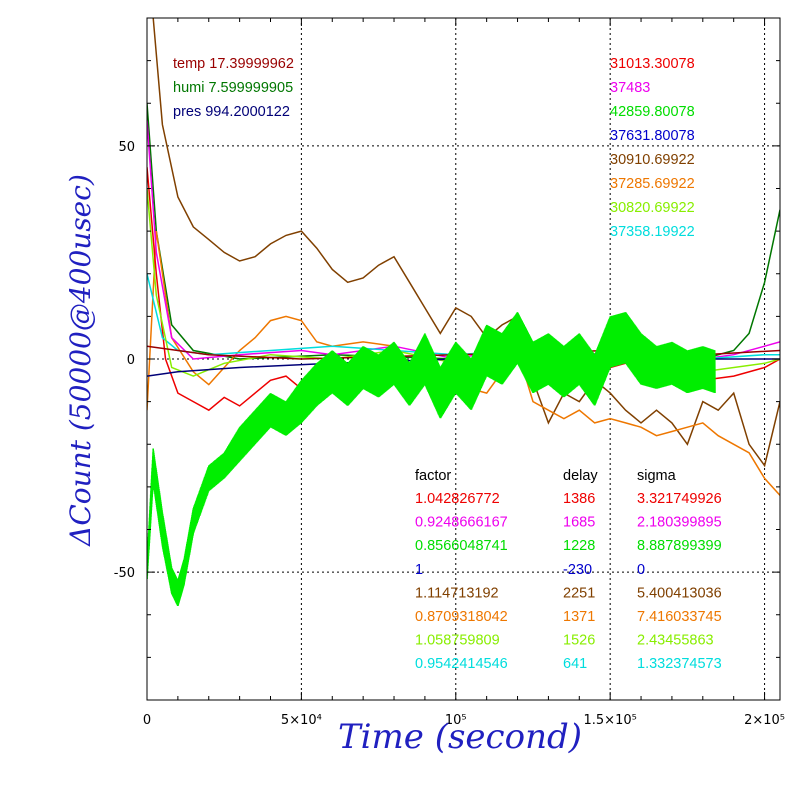 This screenshot has width=797, height=797. I want to click on table-cell: 1.114713192, so click(457, 593).